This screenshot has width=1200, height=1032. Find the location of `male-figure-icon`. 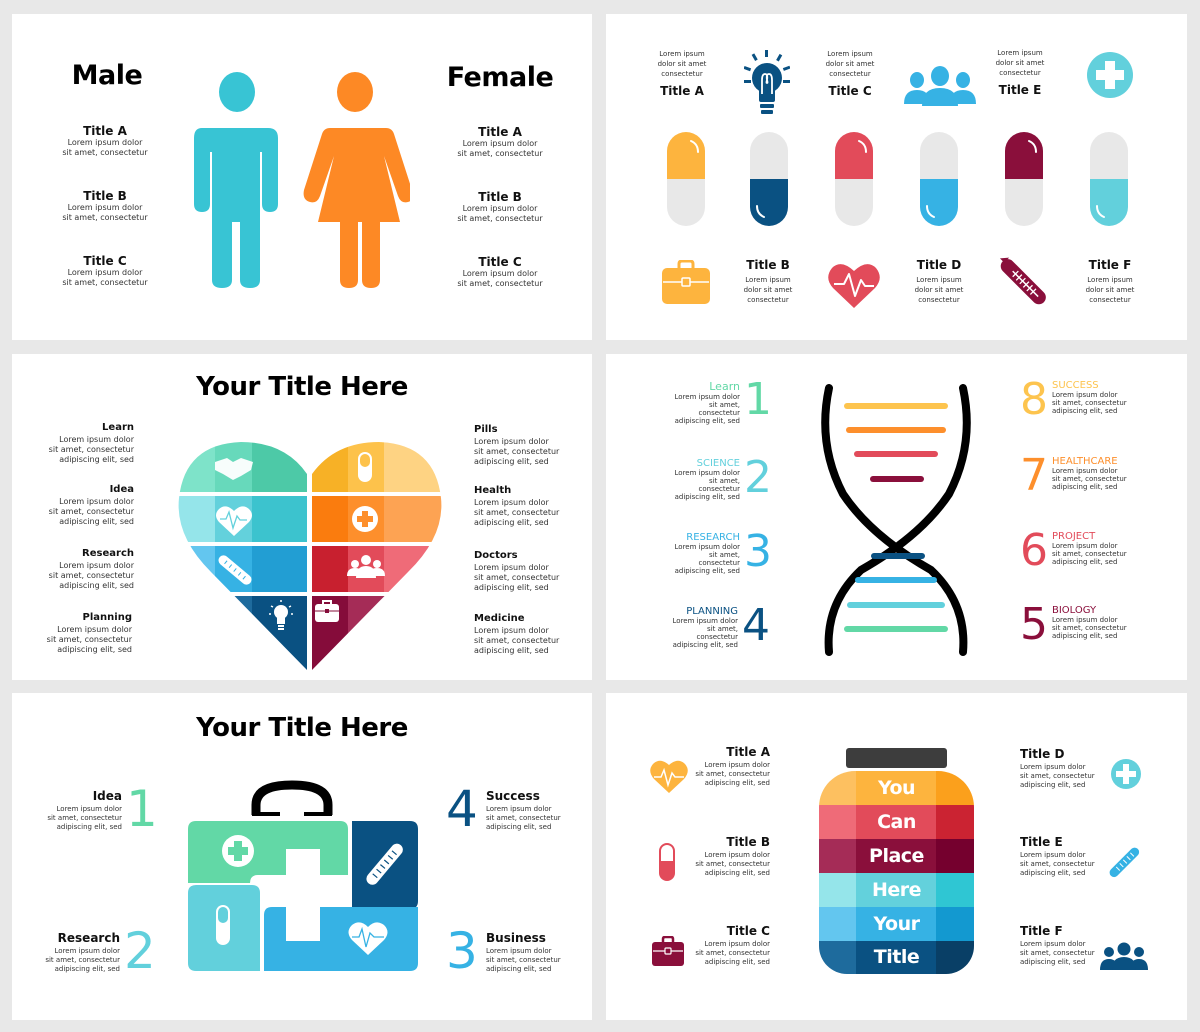

male-figure-icon is located at coordinates (236, 180).